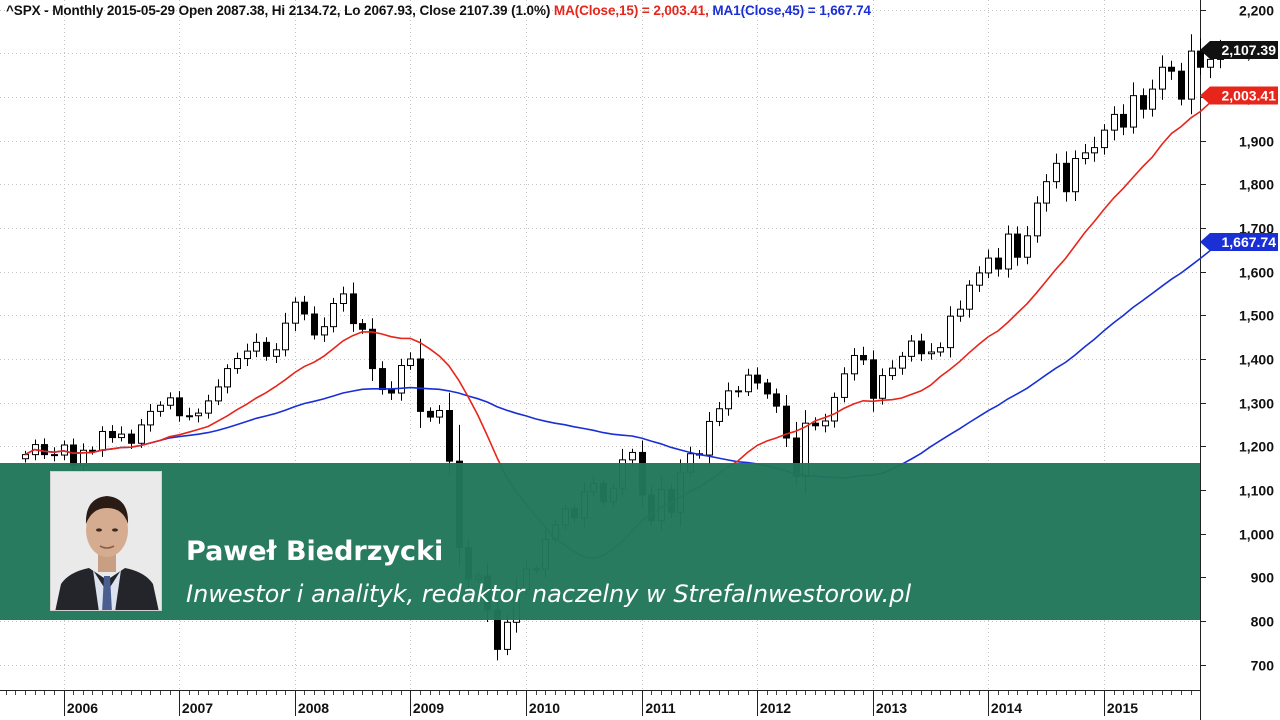 This screenshot has height=720, width=1280. What do you see at coordinates (313, 708) in the screenshot?
I see `x-tick-label: 2008` at bounding box center [313, 708].